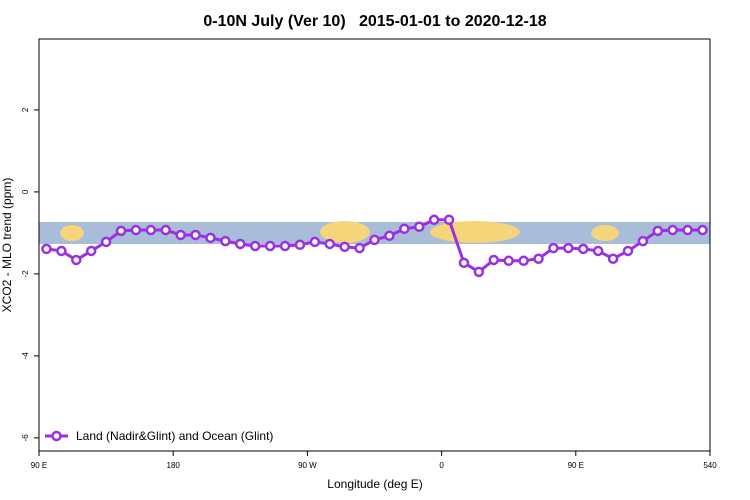 The width and height of the screenshot is (750, 500). I want to click on x-tick-label: 0, so click(441, 465).